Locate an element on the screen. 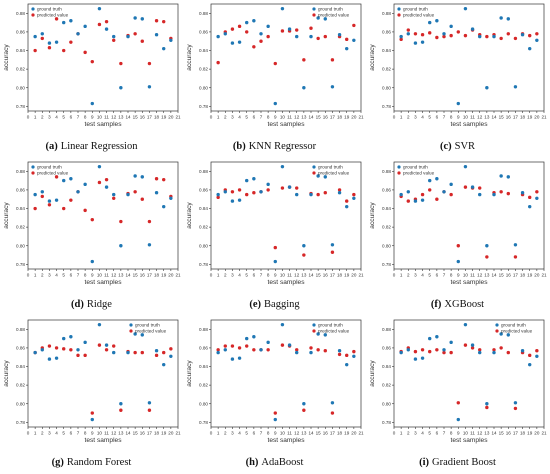  panel-tag: (g) is located at coordinates (57, 462).